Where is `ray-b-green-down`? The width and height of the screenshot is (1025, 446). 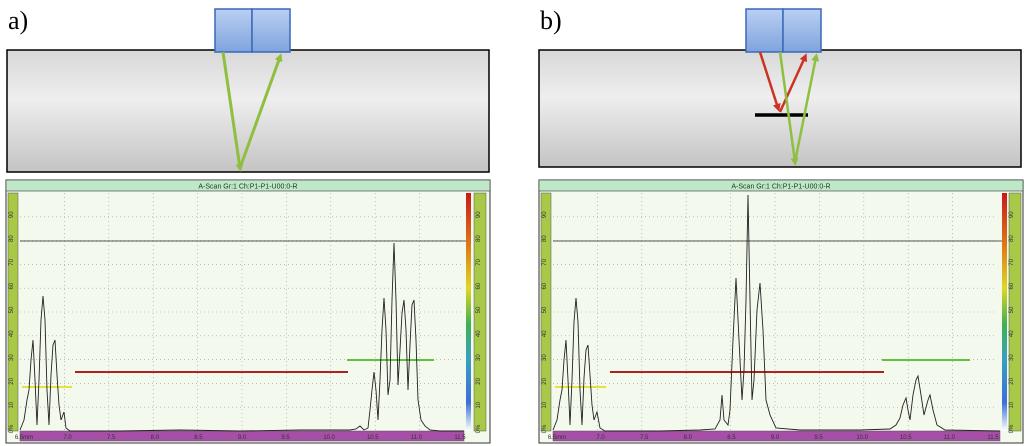
ray-b-green-down is located at coordinates (788, 108).